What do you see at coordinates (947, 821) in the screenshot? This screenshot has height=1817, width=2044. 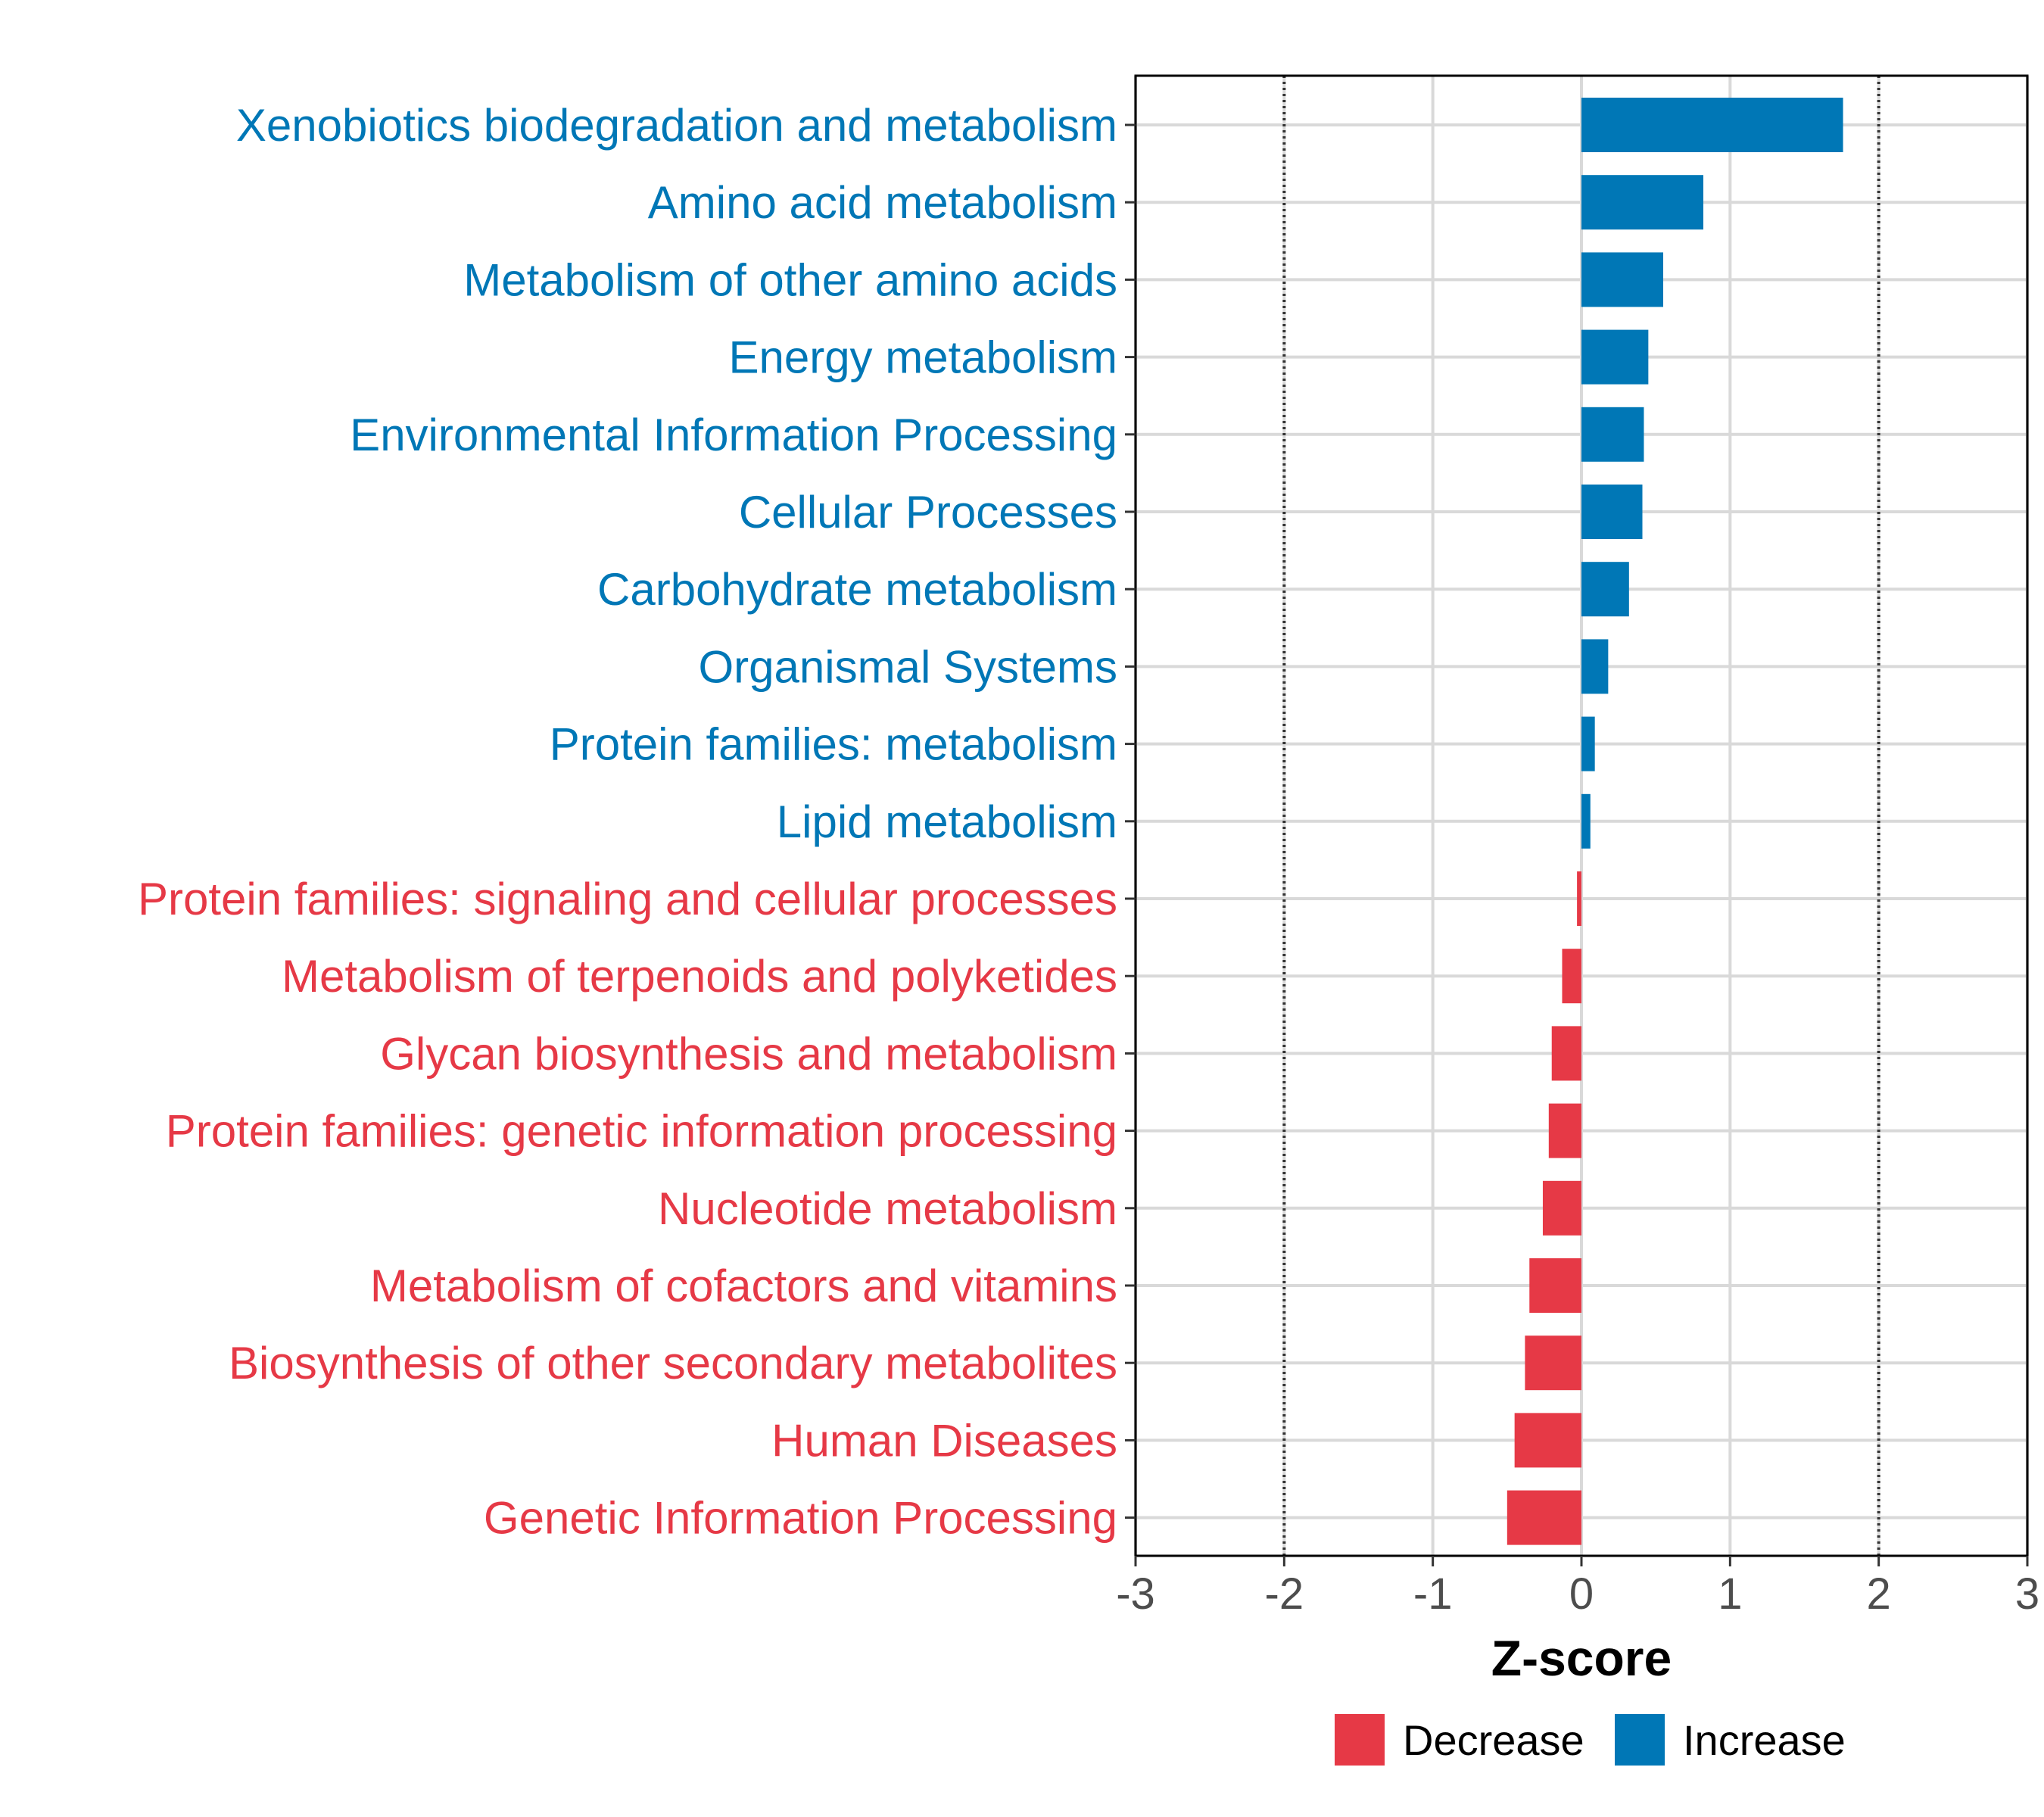 I see `category-label: Lipid metabolism` at bounding box center [947, 821].